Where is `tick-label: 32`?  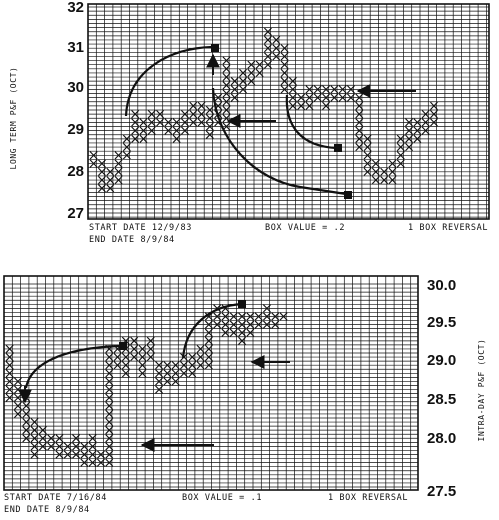 tick-label: 32 is located at coordinates (75, 8).